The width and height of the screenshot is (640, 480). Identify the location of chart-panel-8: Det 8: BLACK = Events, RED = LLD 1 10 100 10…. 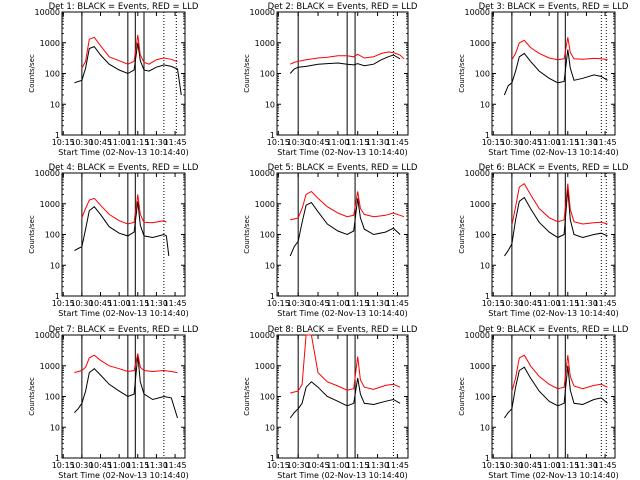
(330, 402).